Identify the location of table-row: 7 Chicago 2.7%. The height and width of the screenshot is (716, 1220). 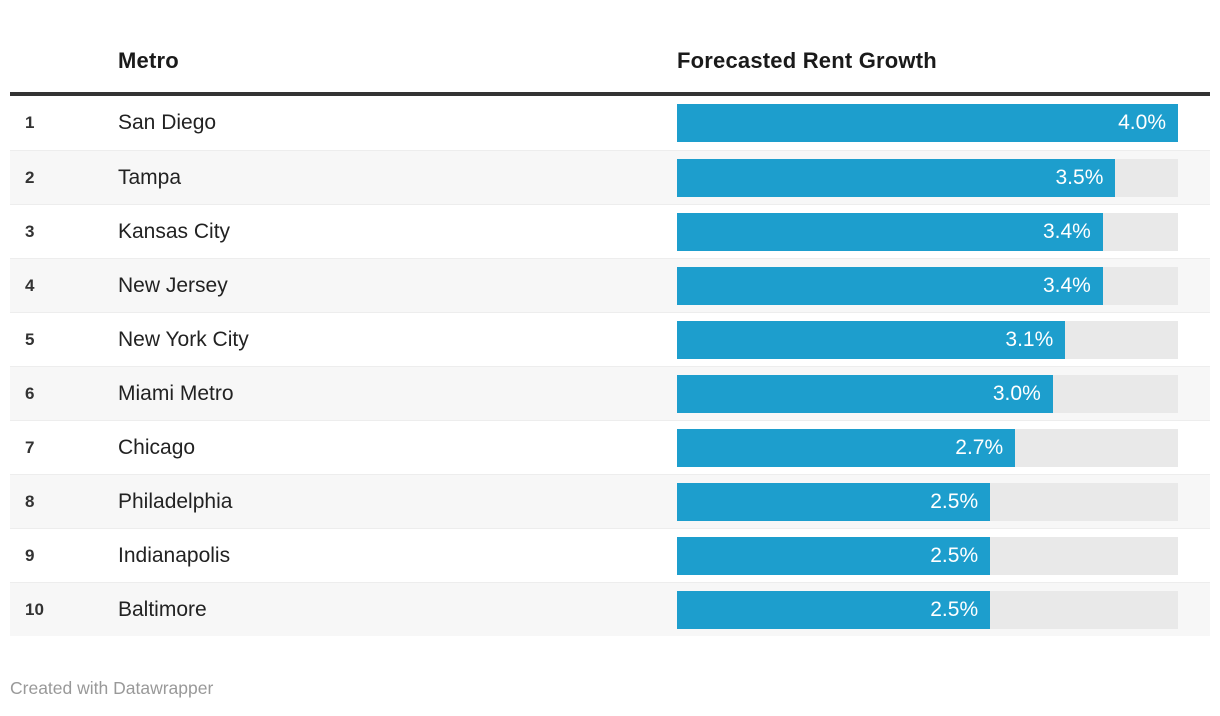
(610, 447).